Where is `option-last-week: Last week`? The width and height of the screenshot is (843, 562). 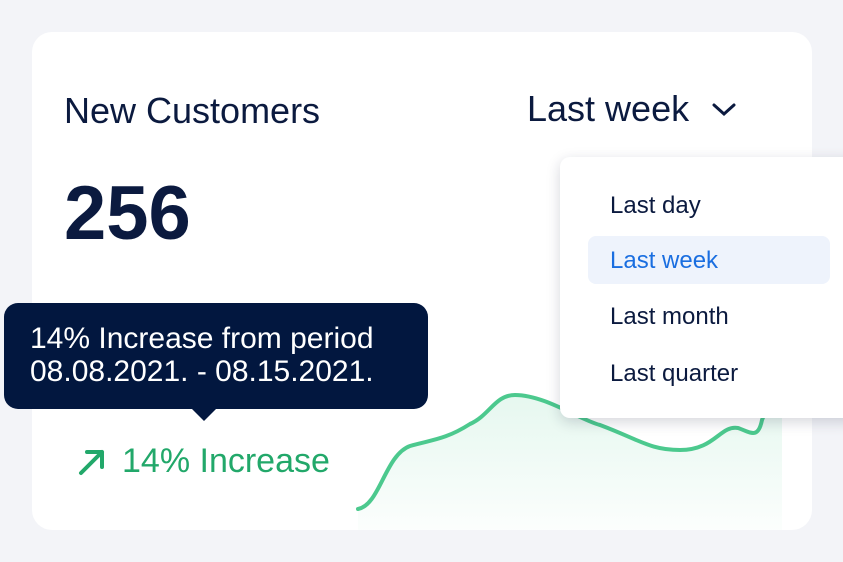
option-last-week: Last week is located at coordinates (709, 260).